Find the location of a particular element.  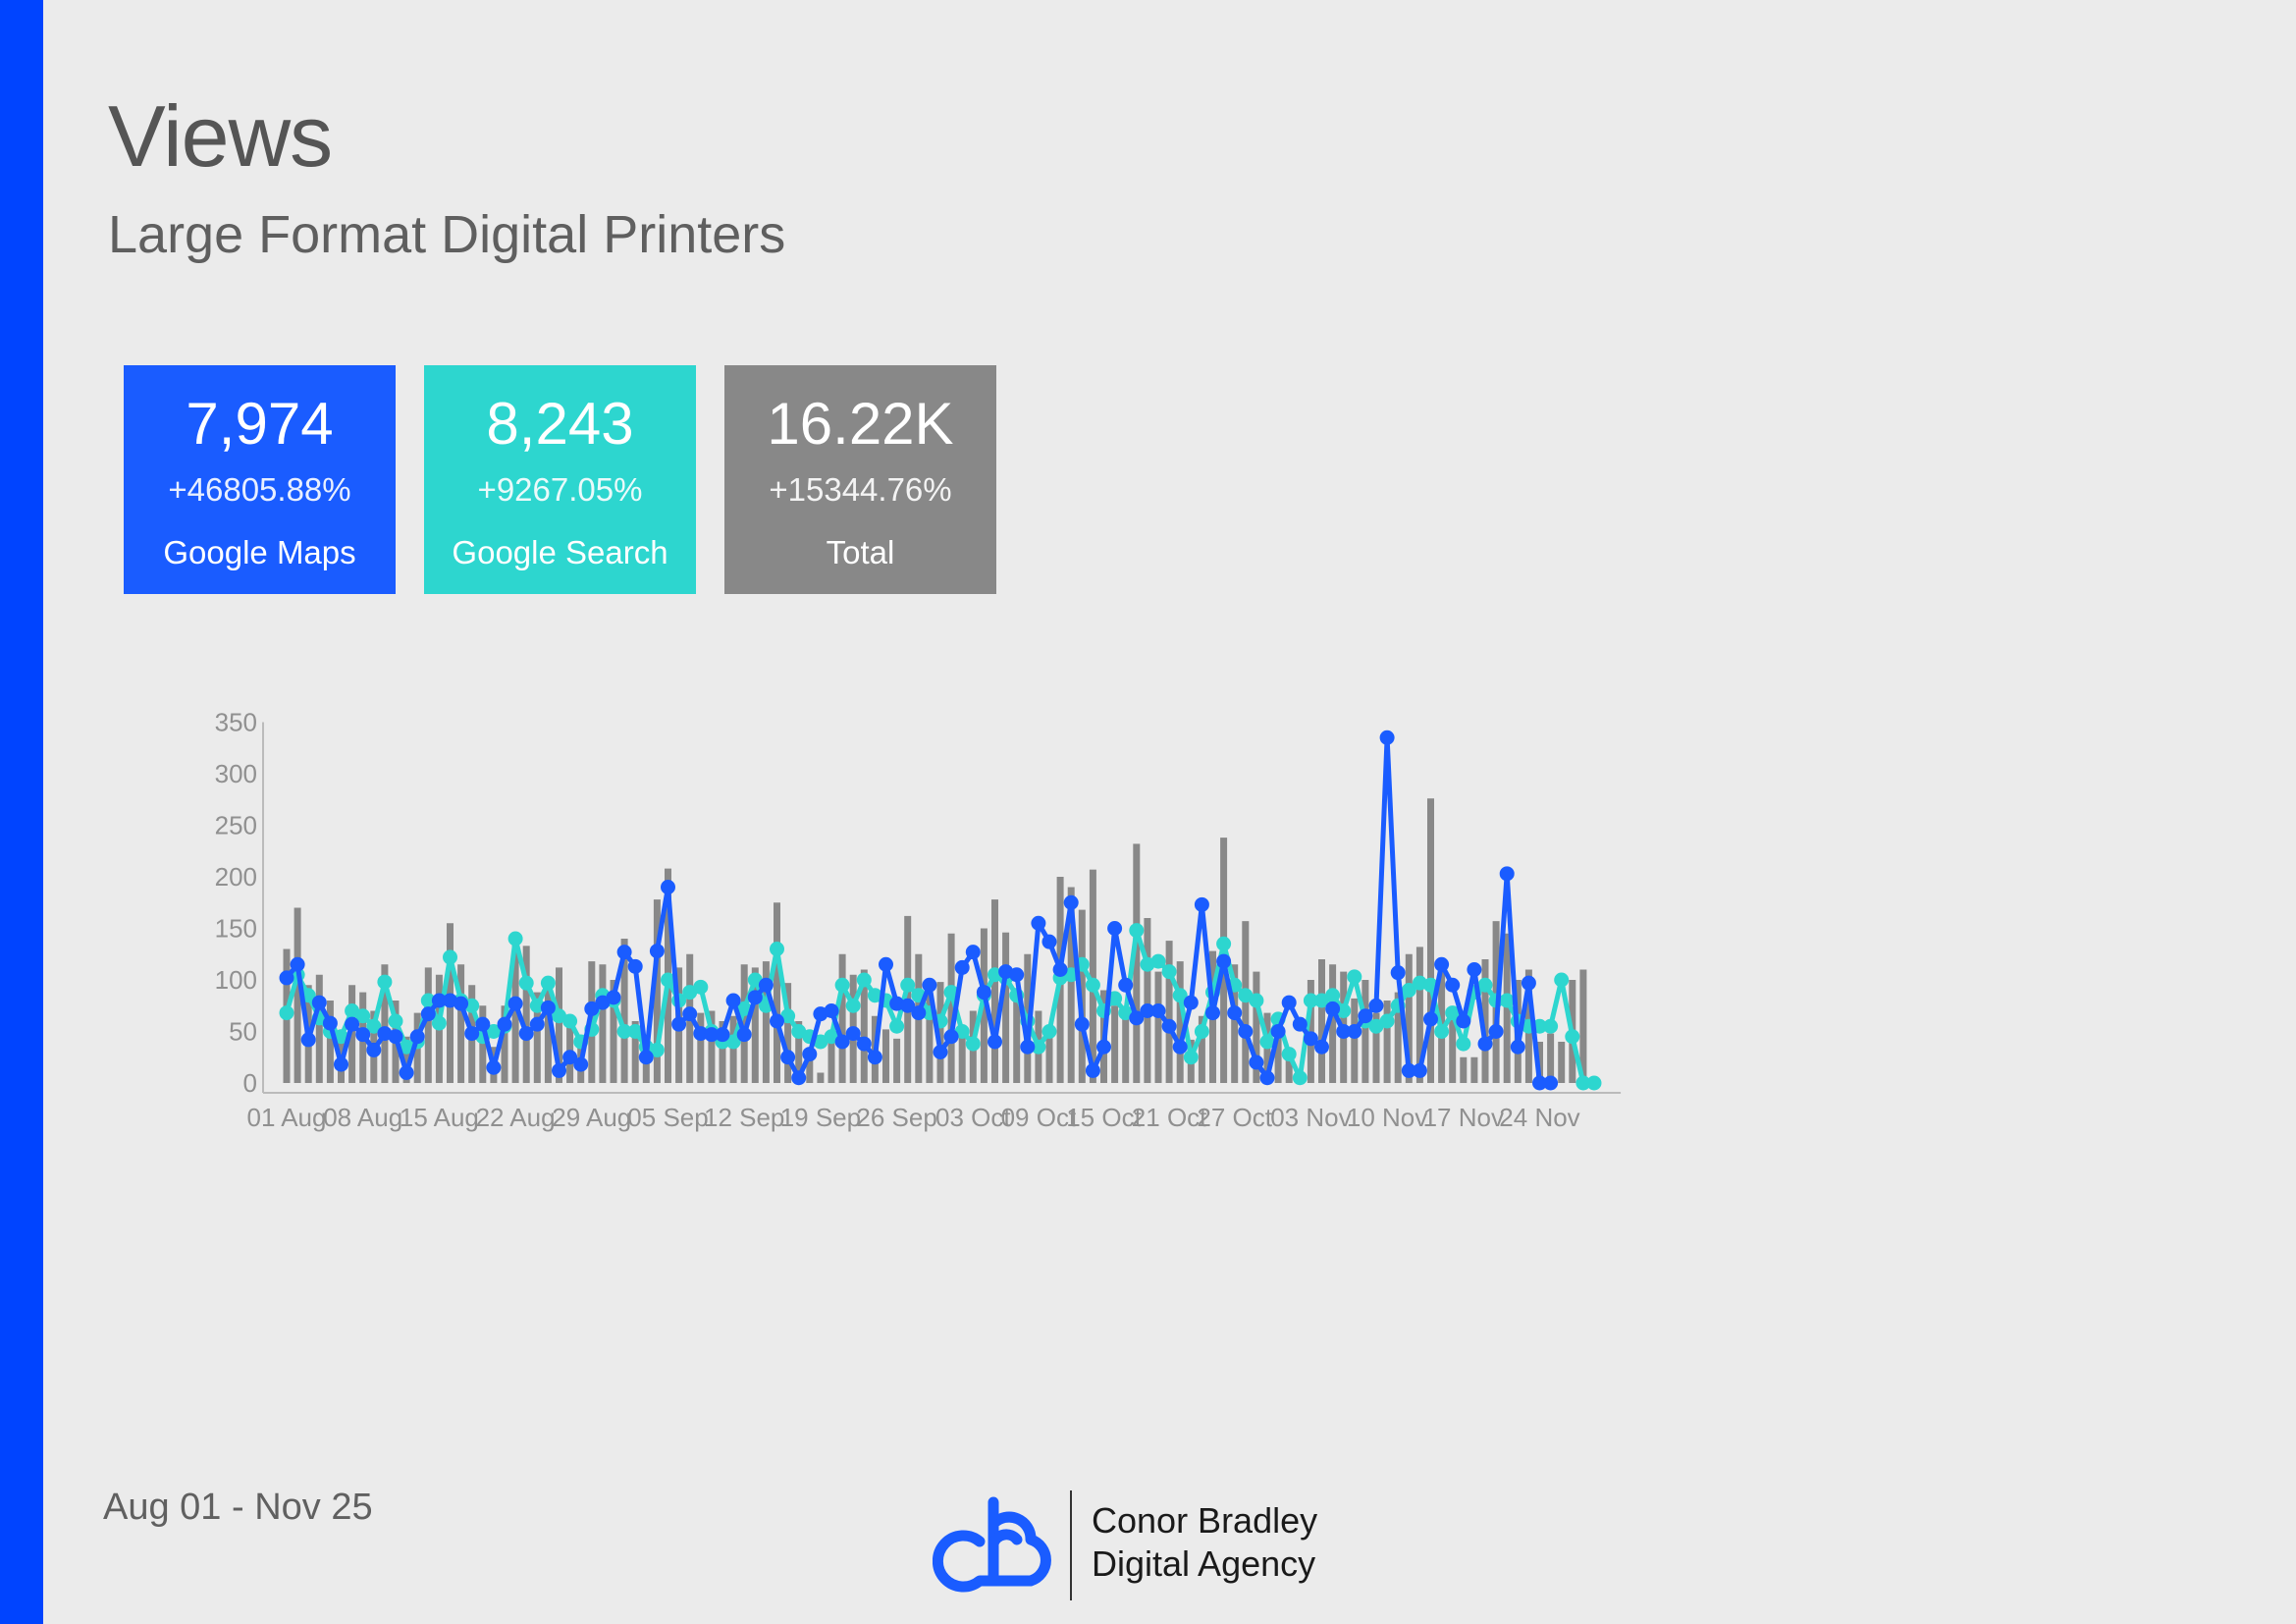

x-tick-label: 19 Sep is located at coordinates (820, 1117).